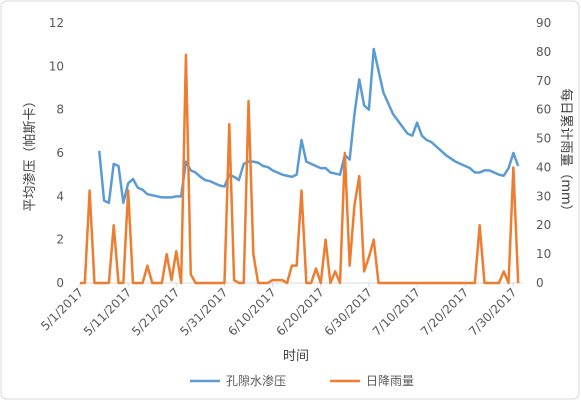 The image size is (581, 401). What do you see at coordinates (543, 23) in the screenshot?
I see `y2-tick-label: 90` at bounding box center [543, 23].